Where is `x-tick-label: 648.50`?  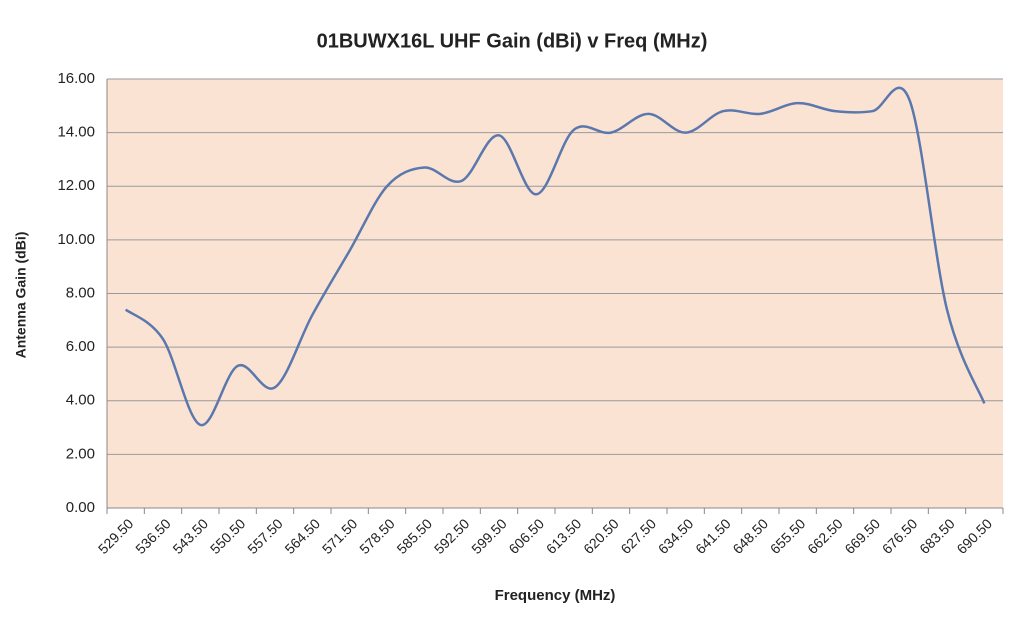
x-tick-label: 648.50 is located at coordinates (750, 536).